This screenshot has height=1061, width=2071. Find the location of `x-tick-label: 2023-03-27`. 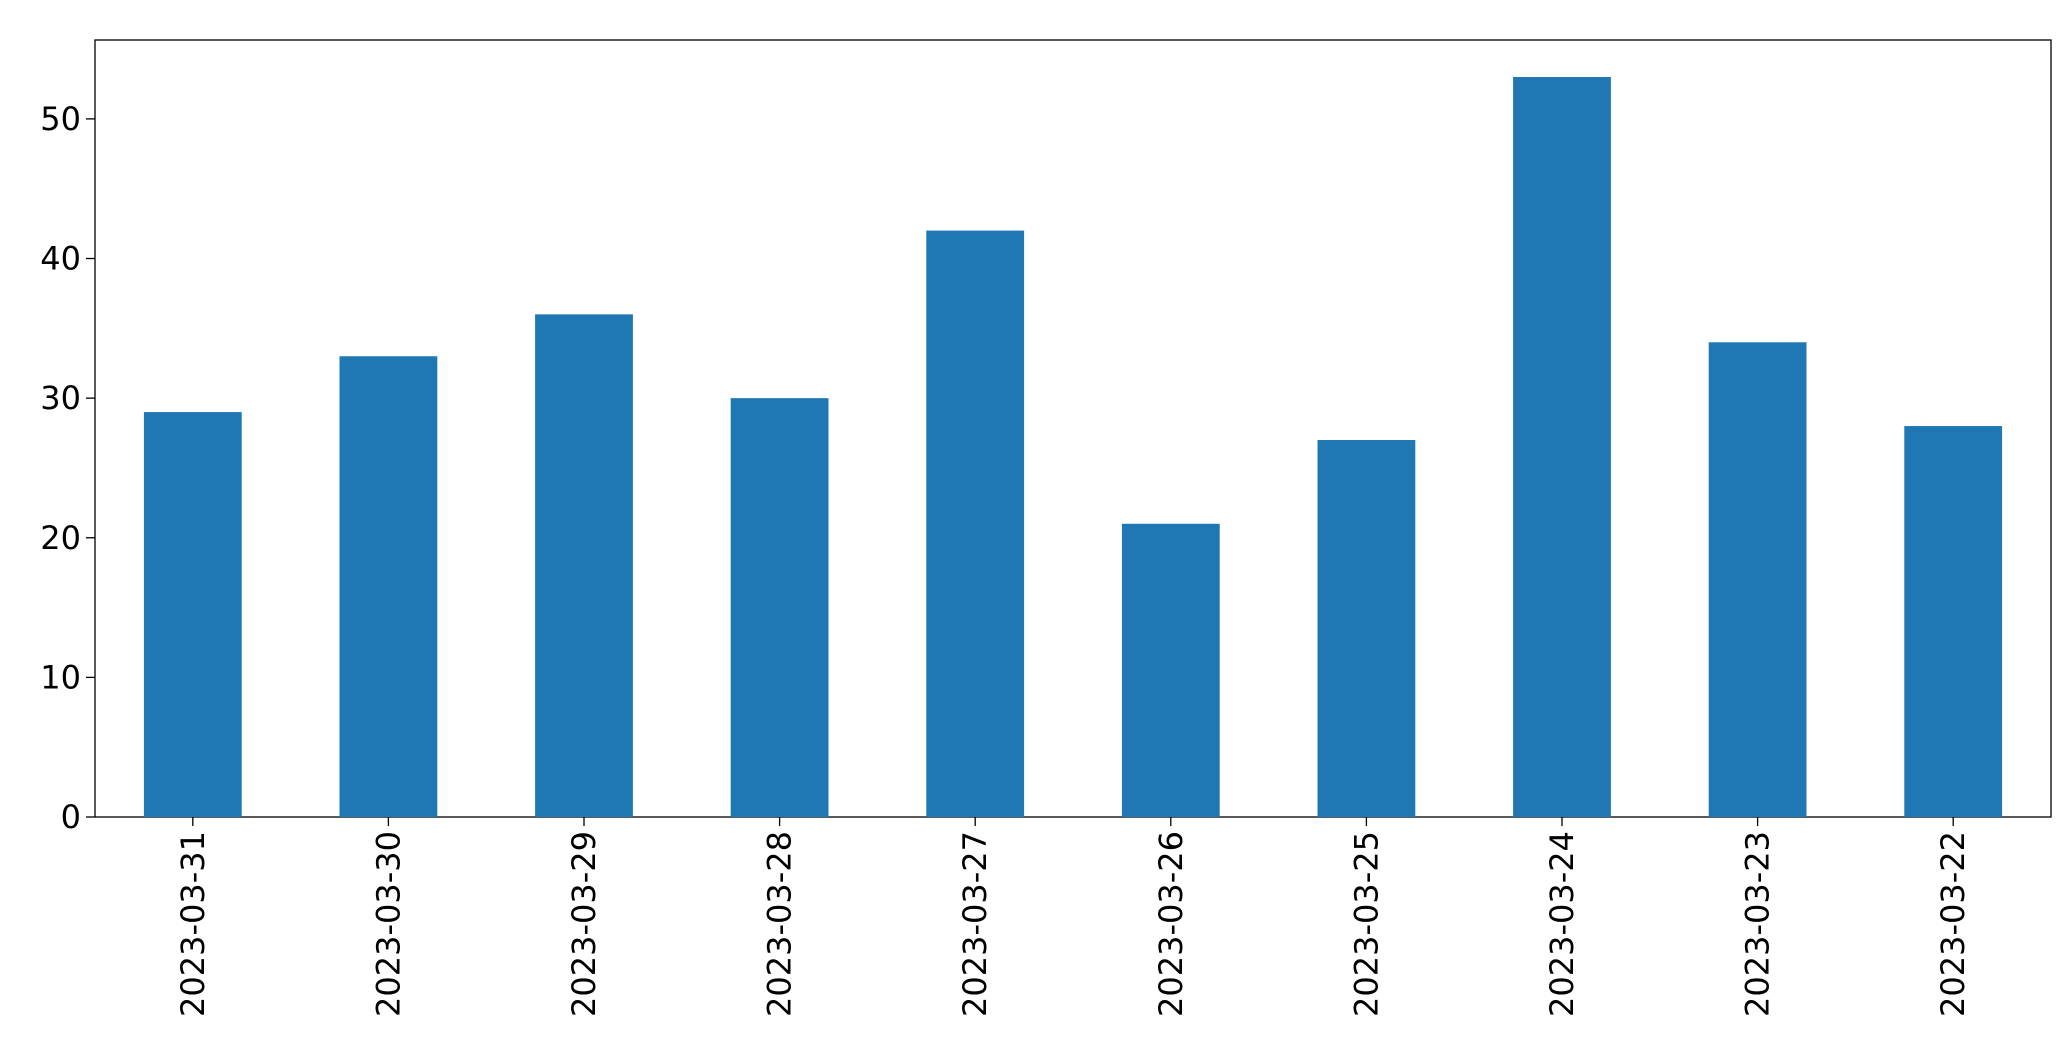

x-tick-label: 2023-03-27 is located at coordinates (975, 924).